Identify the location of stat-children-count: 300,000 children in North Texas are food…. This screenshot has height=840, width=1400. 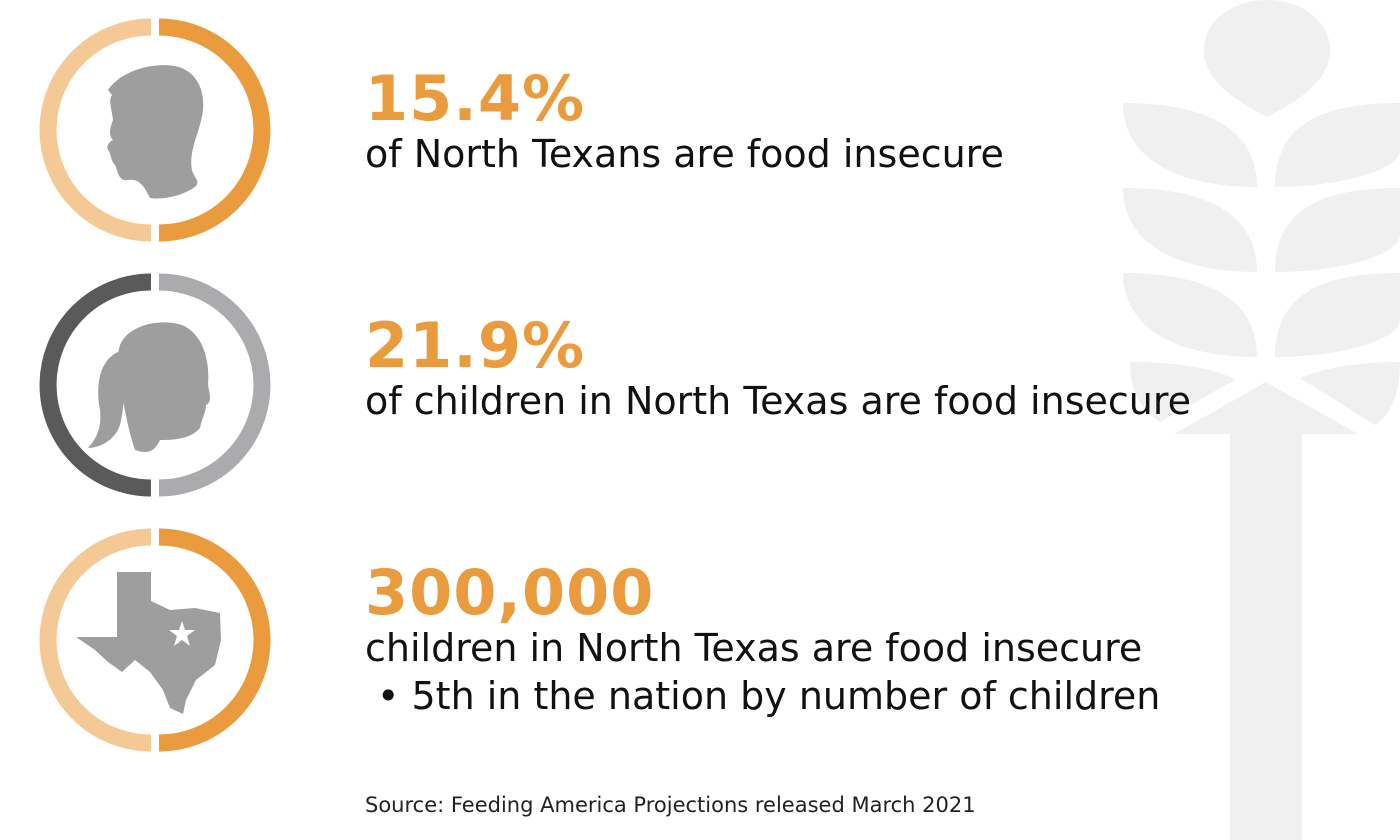
(762, 641).